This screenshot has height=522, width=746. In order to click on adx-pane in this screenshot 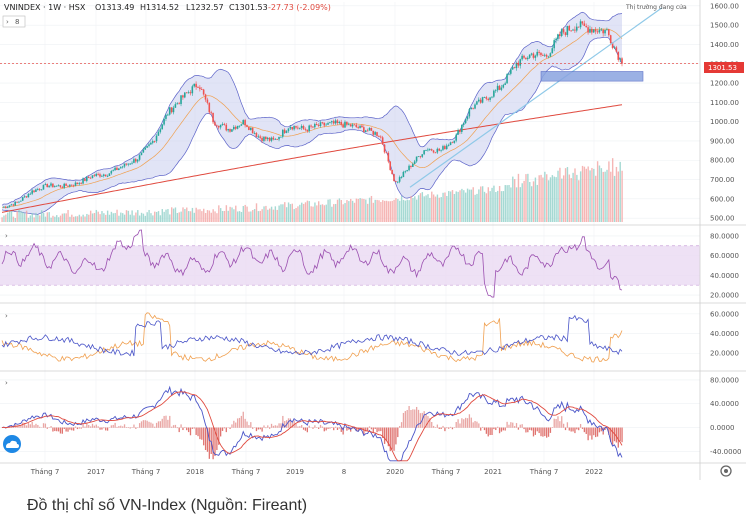, I will do `click(312, 337)`.